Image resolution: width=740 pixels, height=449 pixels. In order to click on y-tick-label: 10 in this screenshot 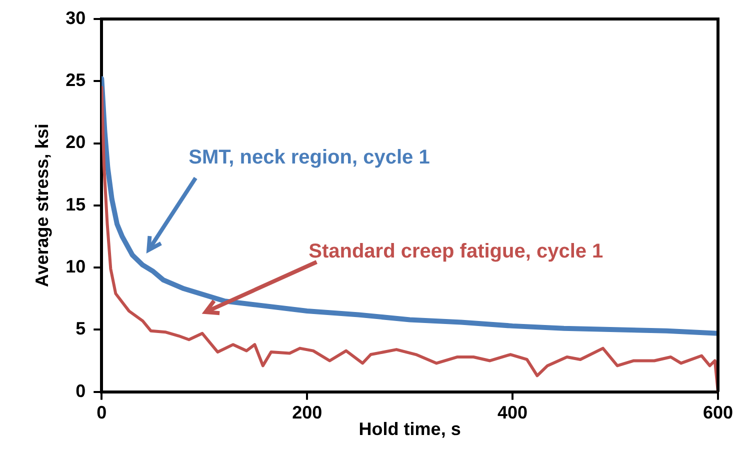, I will do `click(76, 266)`.